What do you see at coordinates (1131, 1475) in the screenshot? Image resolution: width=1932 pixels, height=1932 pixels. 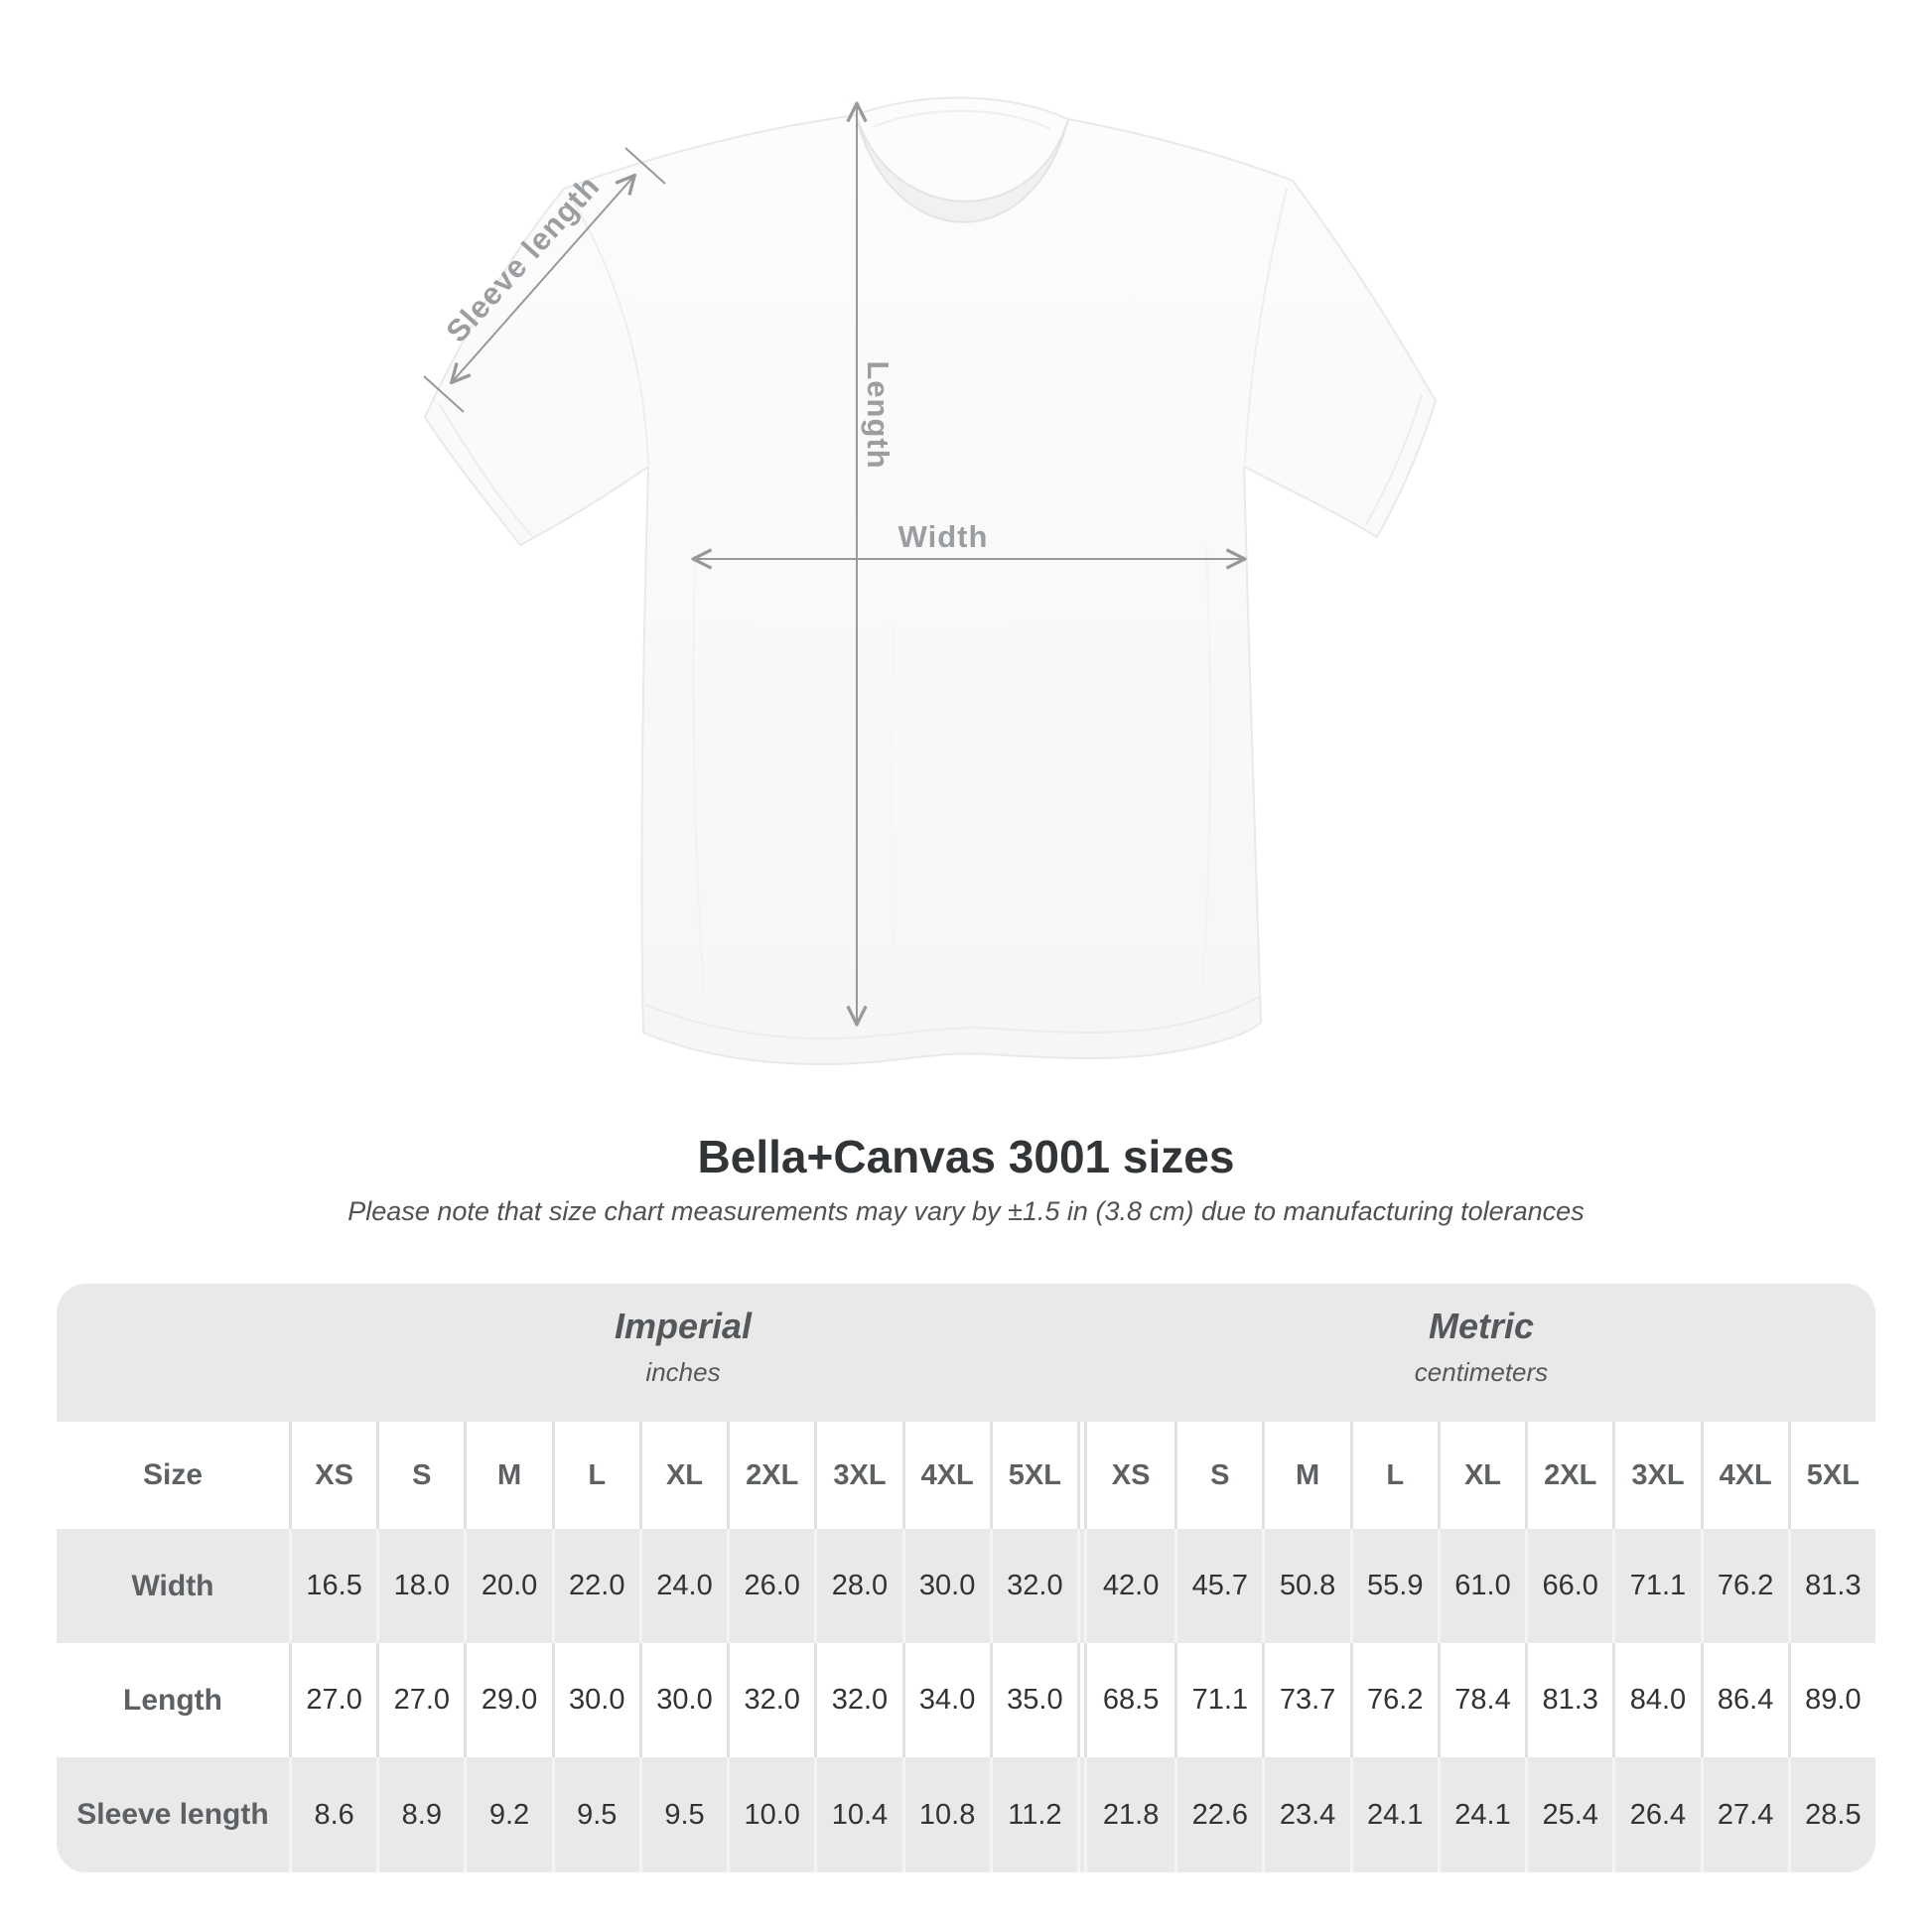 I see `metric-size-header: XS` at bounding box center [1131, 1475].